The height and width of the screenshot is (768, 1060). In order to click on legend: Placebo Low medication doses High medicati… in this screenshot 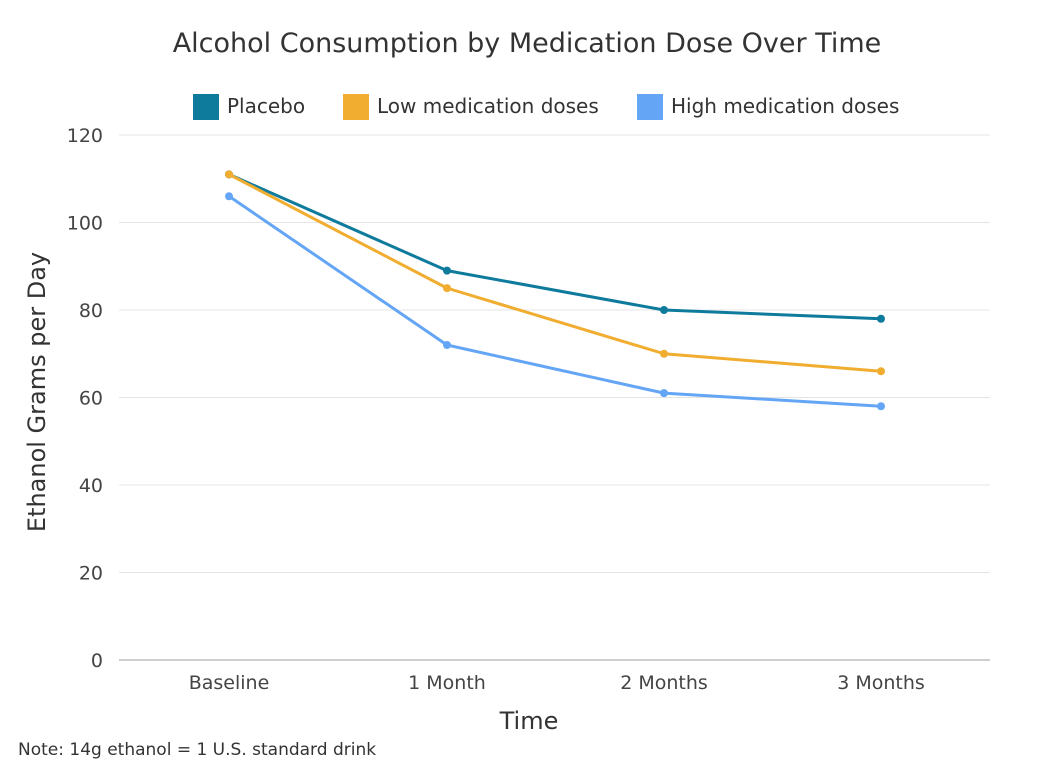, I will do `click(546, 107)`.